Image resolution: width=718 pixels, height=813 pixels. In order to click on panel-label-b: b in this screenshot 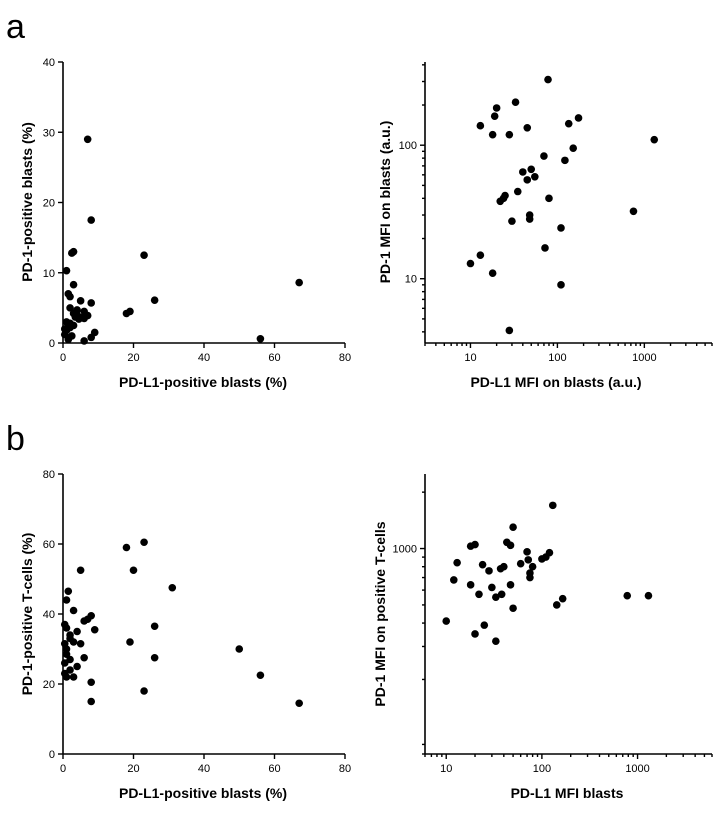, I will do `click(15, 439)`.